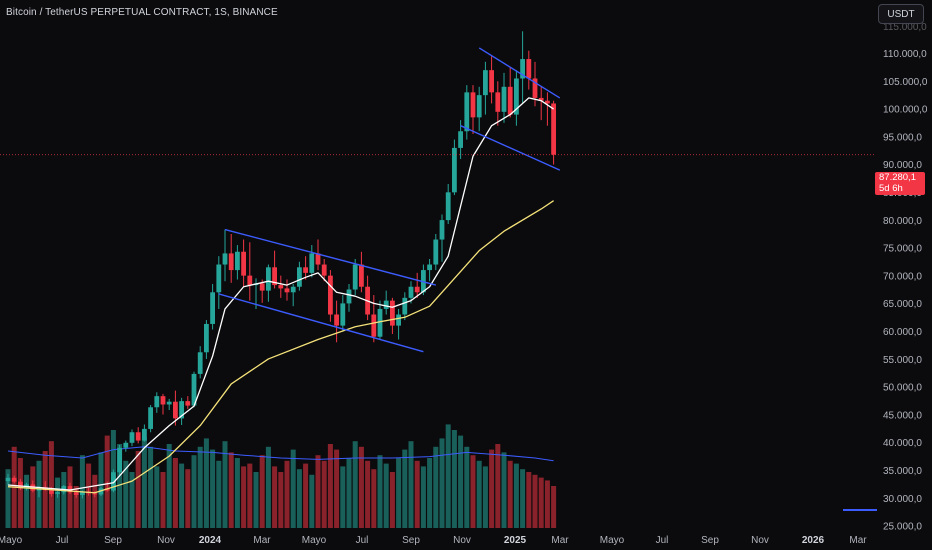  What do you see at coordinates (902, 471) in the screenshot?
I see `price-axis-label: 35.000,0` at bounding box center [902, 471].